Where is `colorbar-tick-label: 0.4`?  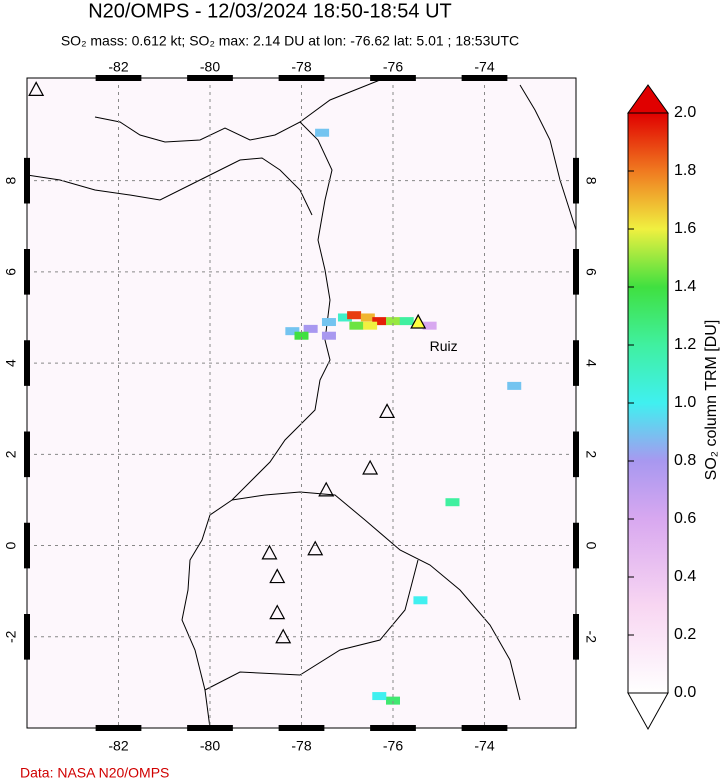
colorbar-tick-label: 0.4 is located at coordinates (685, 576).